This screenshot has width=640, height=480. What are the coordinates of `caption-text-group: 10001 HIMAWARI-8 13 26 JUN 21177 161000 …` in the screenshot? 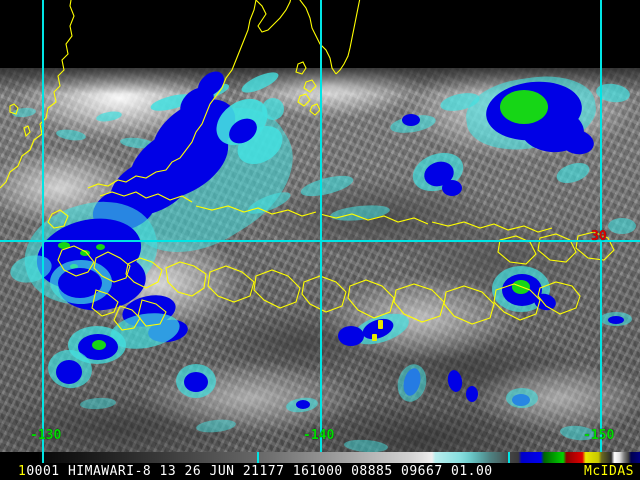 It's located at (255, 471).